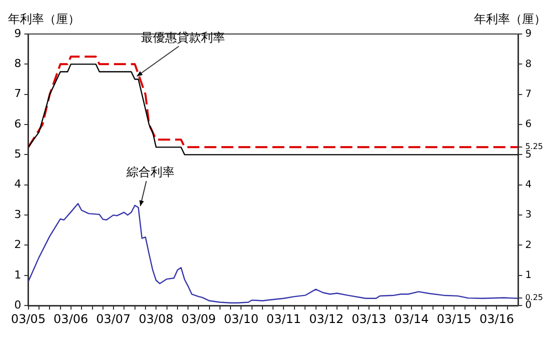 The image size is (554, 338). Describe the element at coordinates (528, 64) in the screenshot. I see `y2-tick-label: 8` at that location.